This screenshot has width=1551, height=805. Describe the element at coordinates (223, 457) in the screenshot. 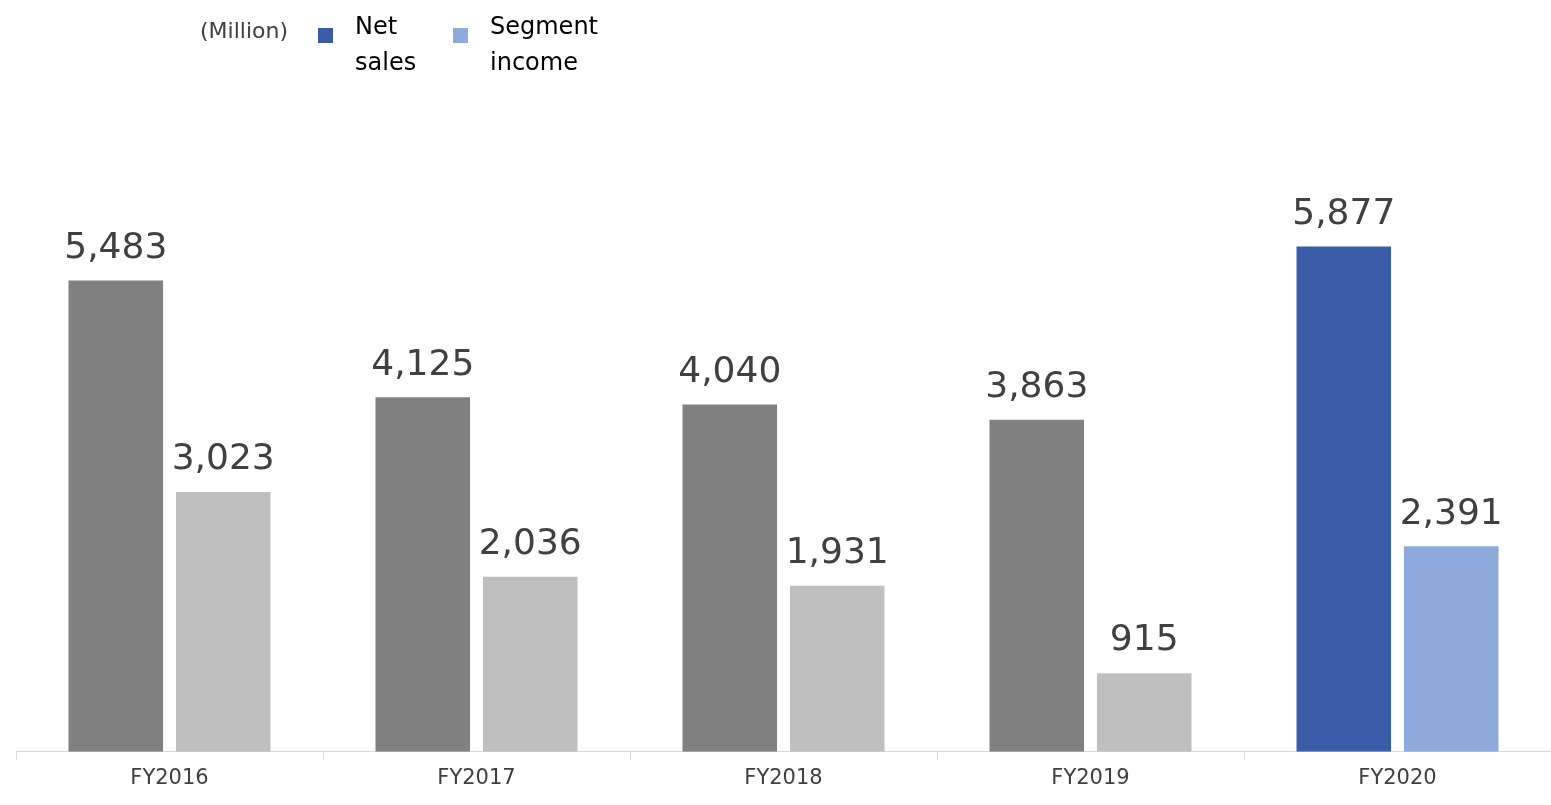

I see `data-label: 3,023` at that location.